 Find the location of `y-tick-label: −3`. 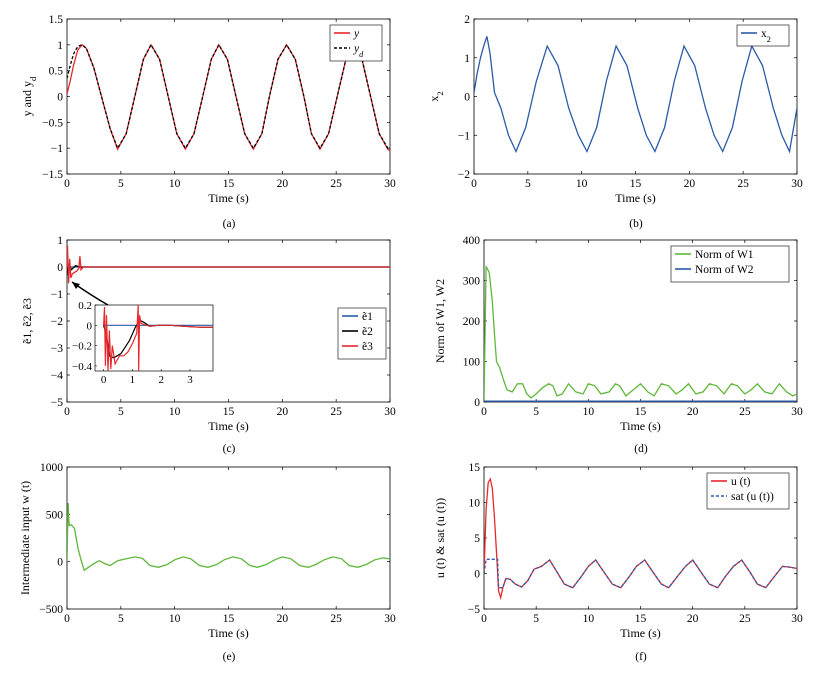

y-tick-label: −3 is located at coordinates (57, 349).